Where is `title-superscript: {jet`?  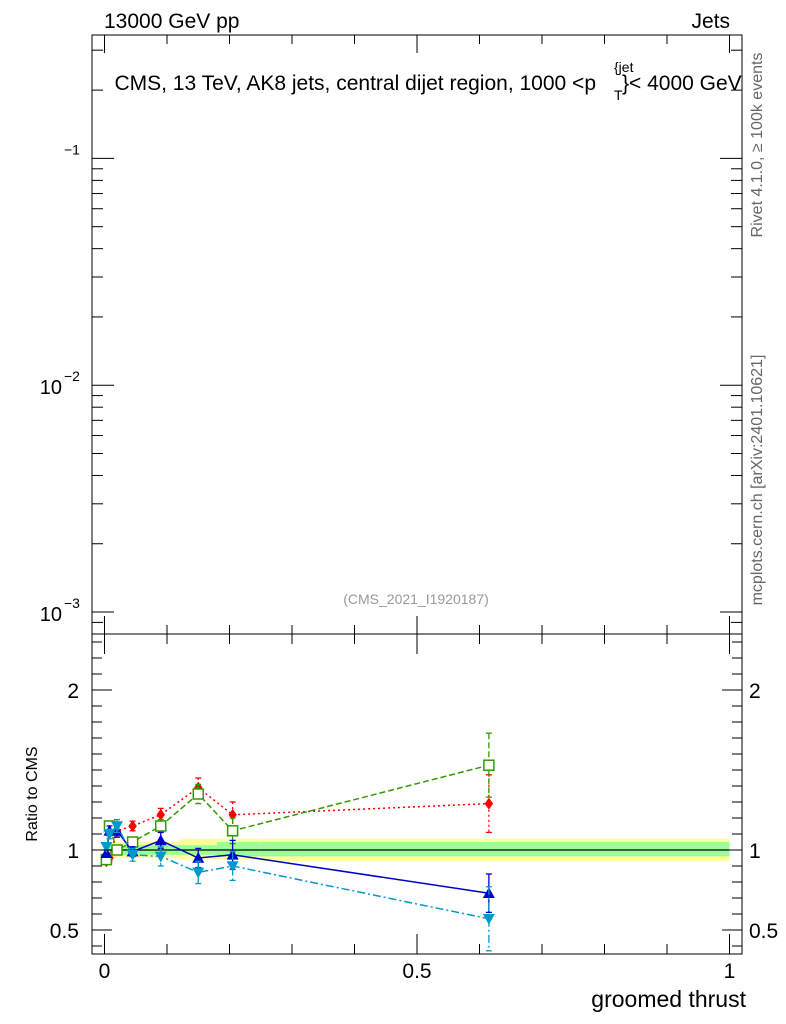 title-superscript: {jet is located at coordinates (624, 67).